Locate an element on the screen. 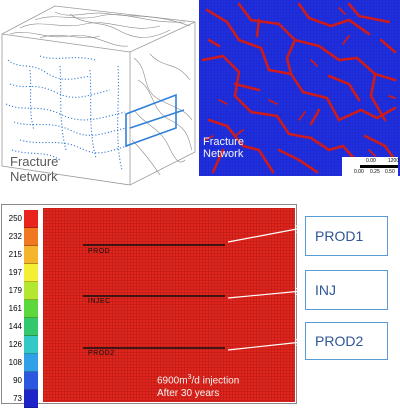 This screenshot has height=408, width=400. legend-row: 232 is located at coordinates (23, 237).